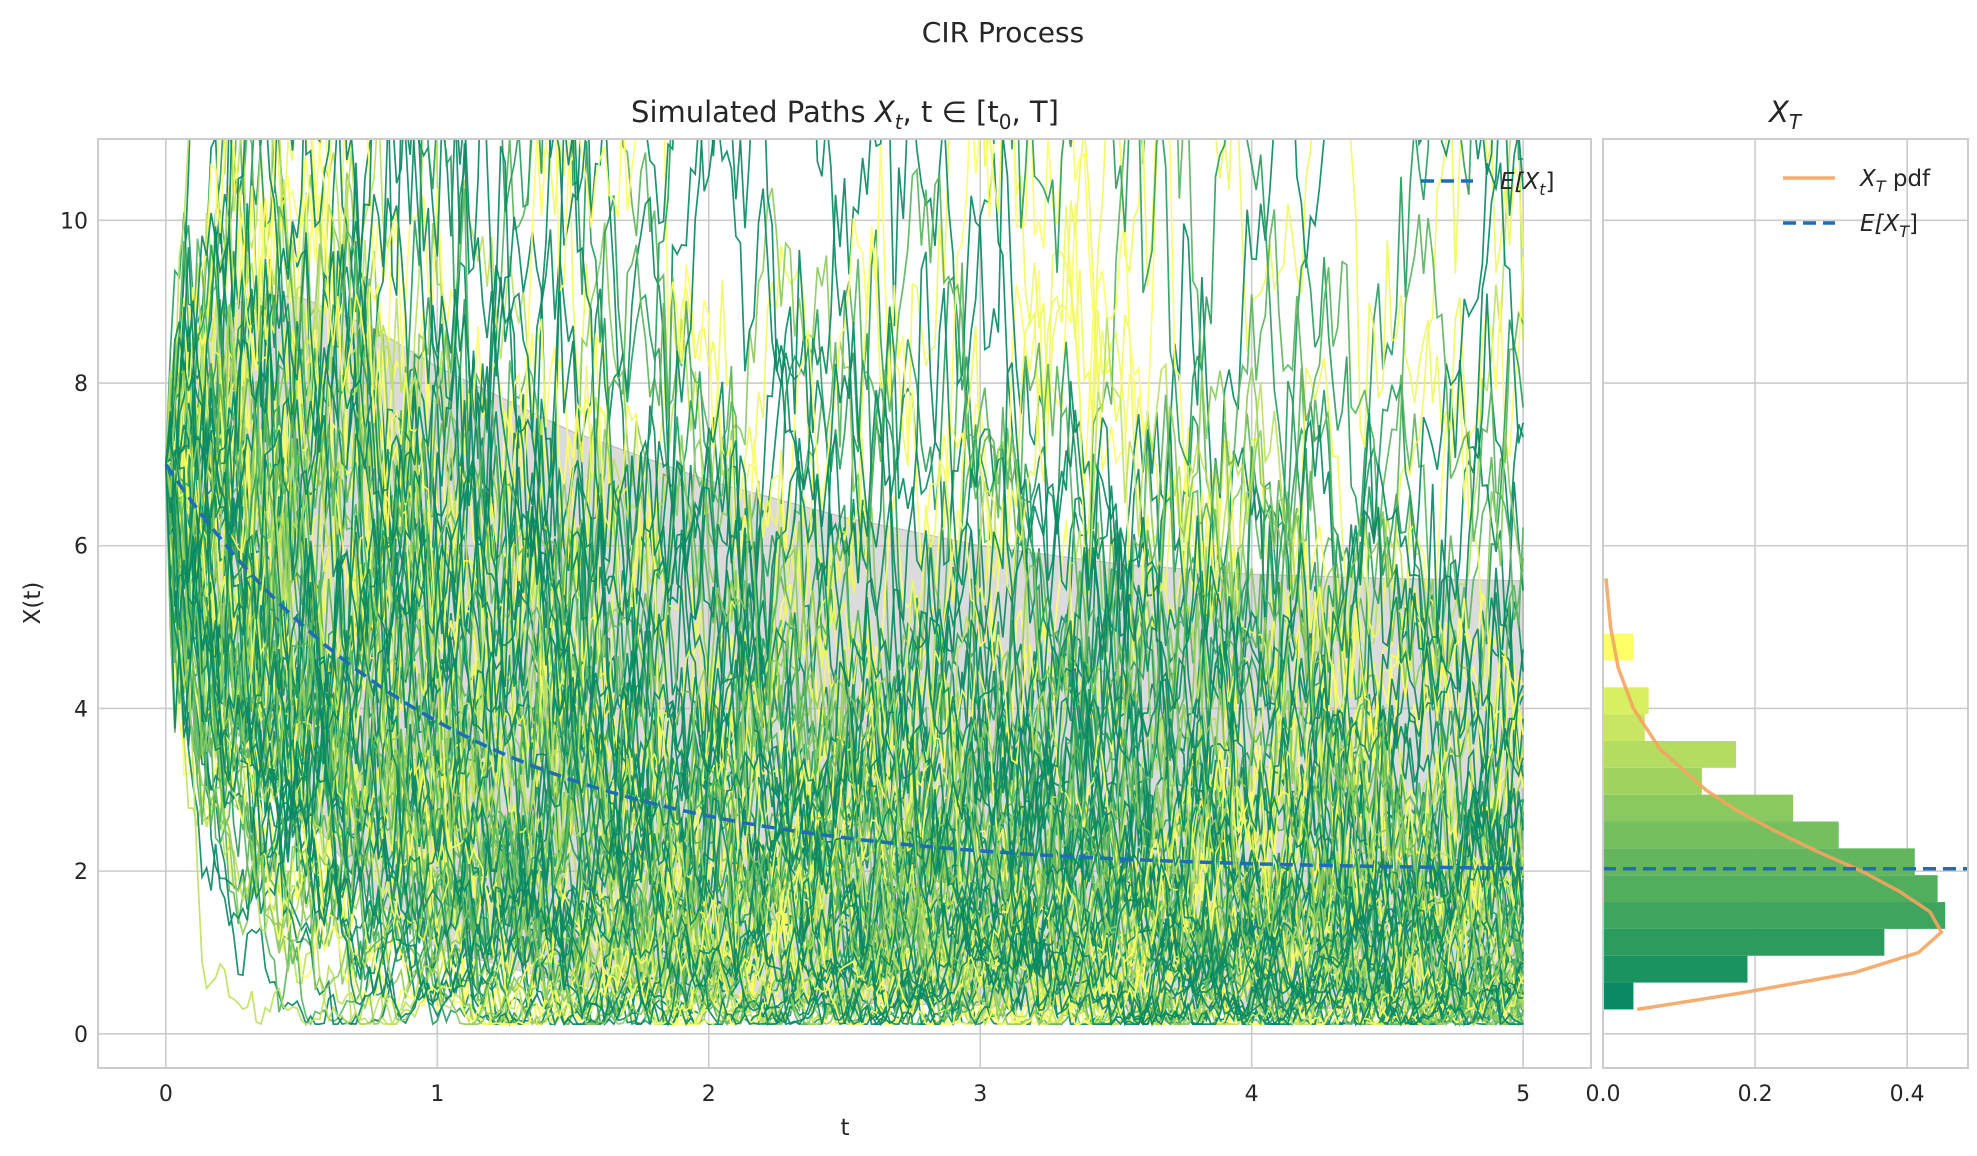 This screenshot has width=1977, height=1156. What do you see at coordinates (1550, 182) in the screenshot?
I see `legend-exp-end: ]` at bounding box center [1550, 182].